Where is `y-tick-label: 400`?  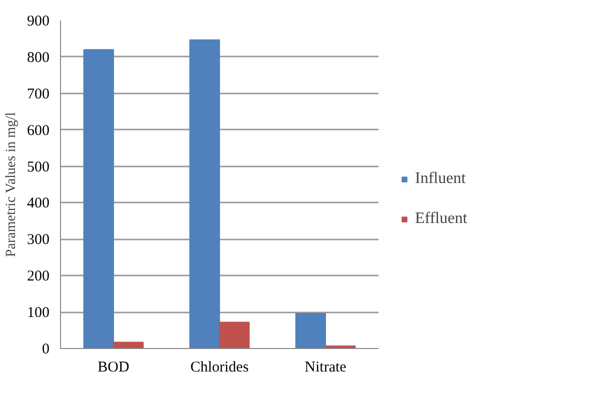 y-tick-label: 400 is located at coordinates (38, 204).